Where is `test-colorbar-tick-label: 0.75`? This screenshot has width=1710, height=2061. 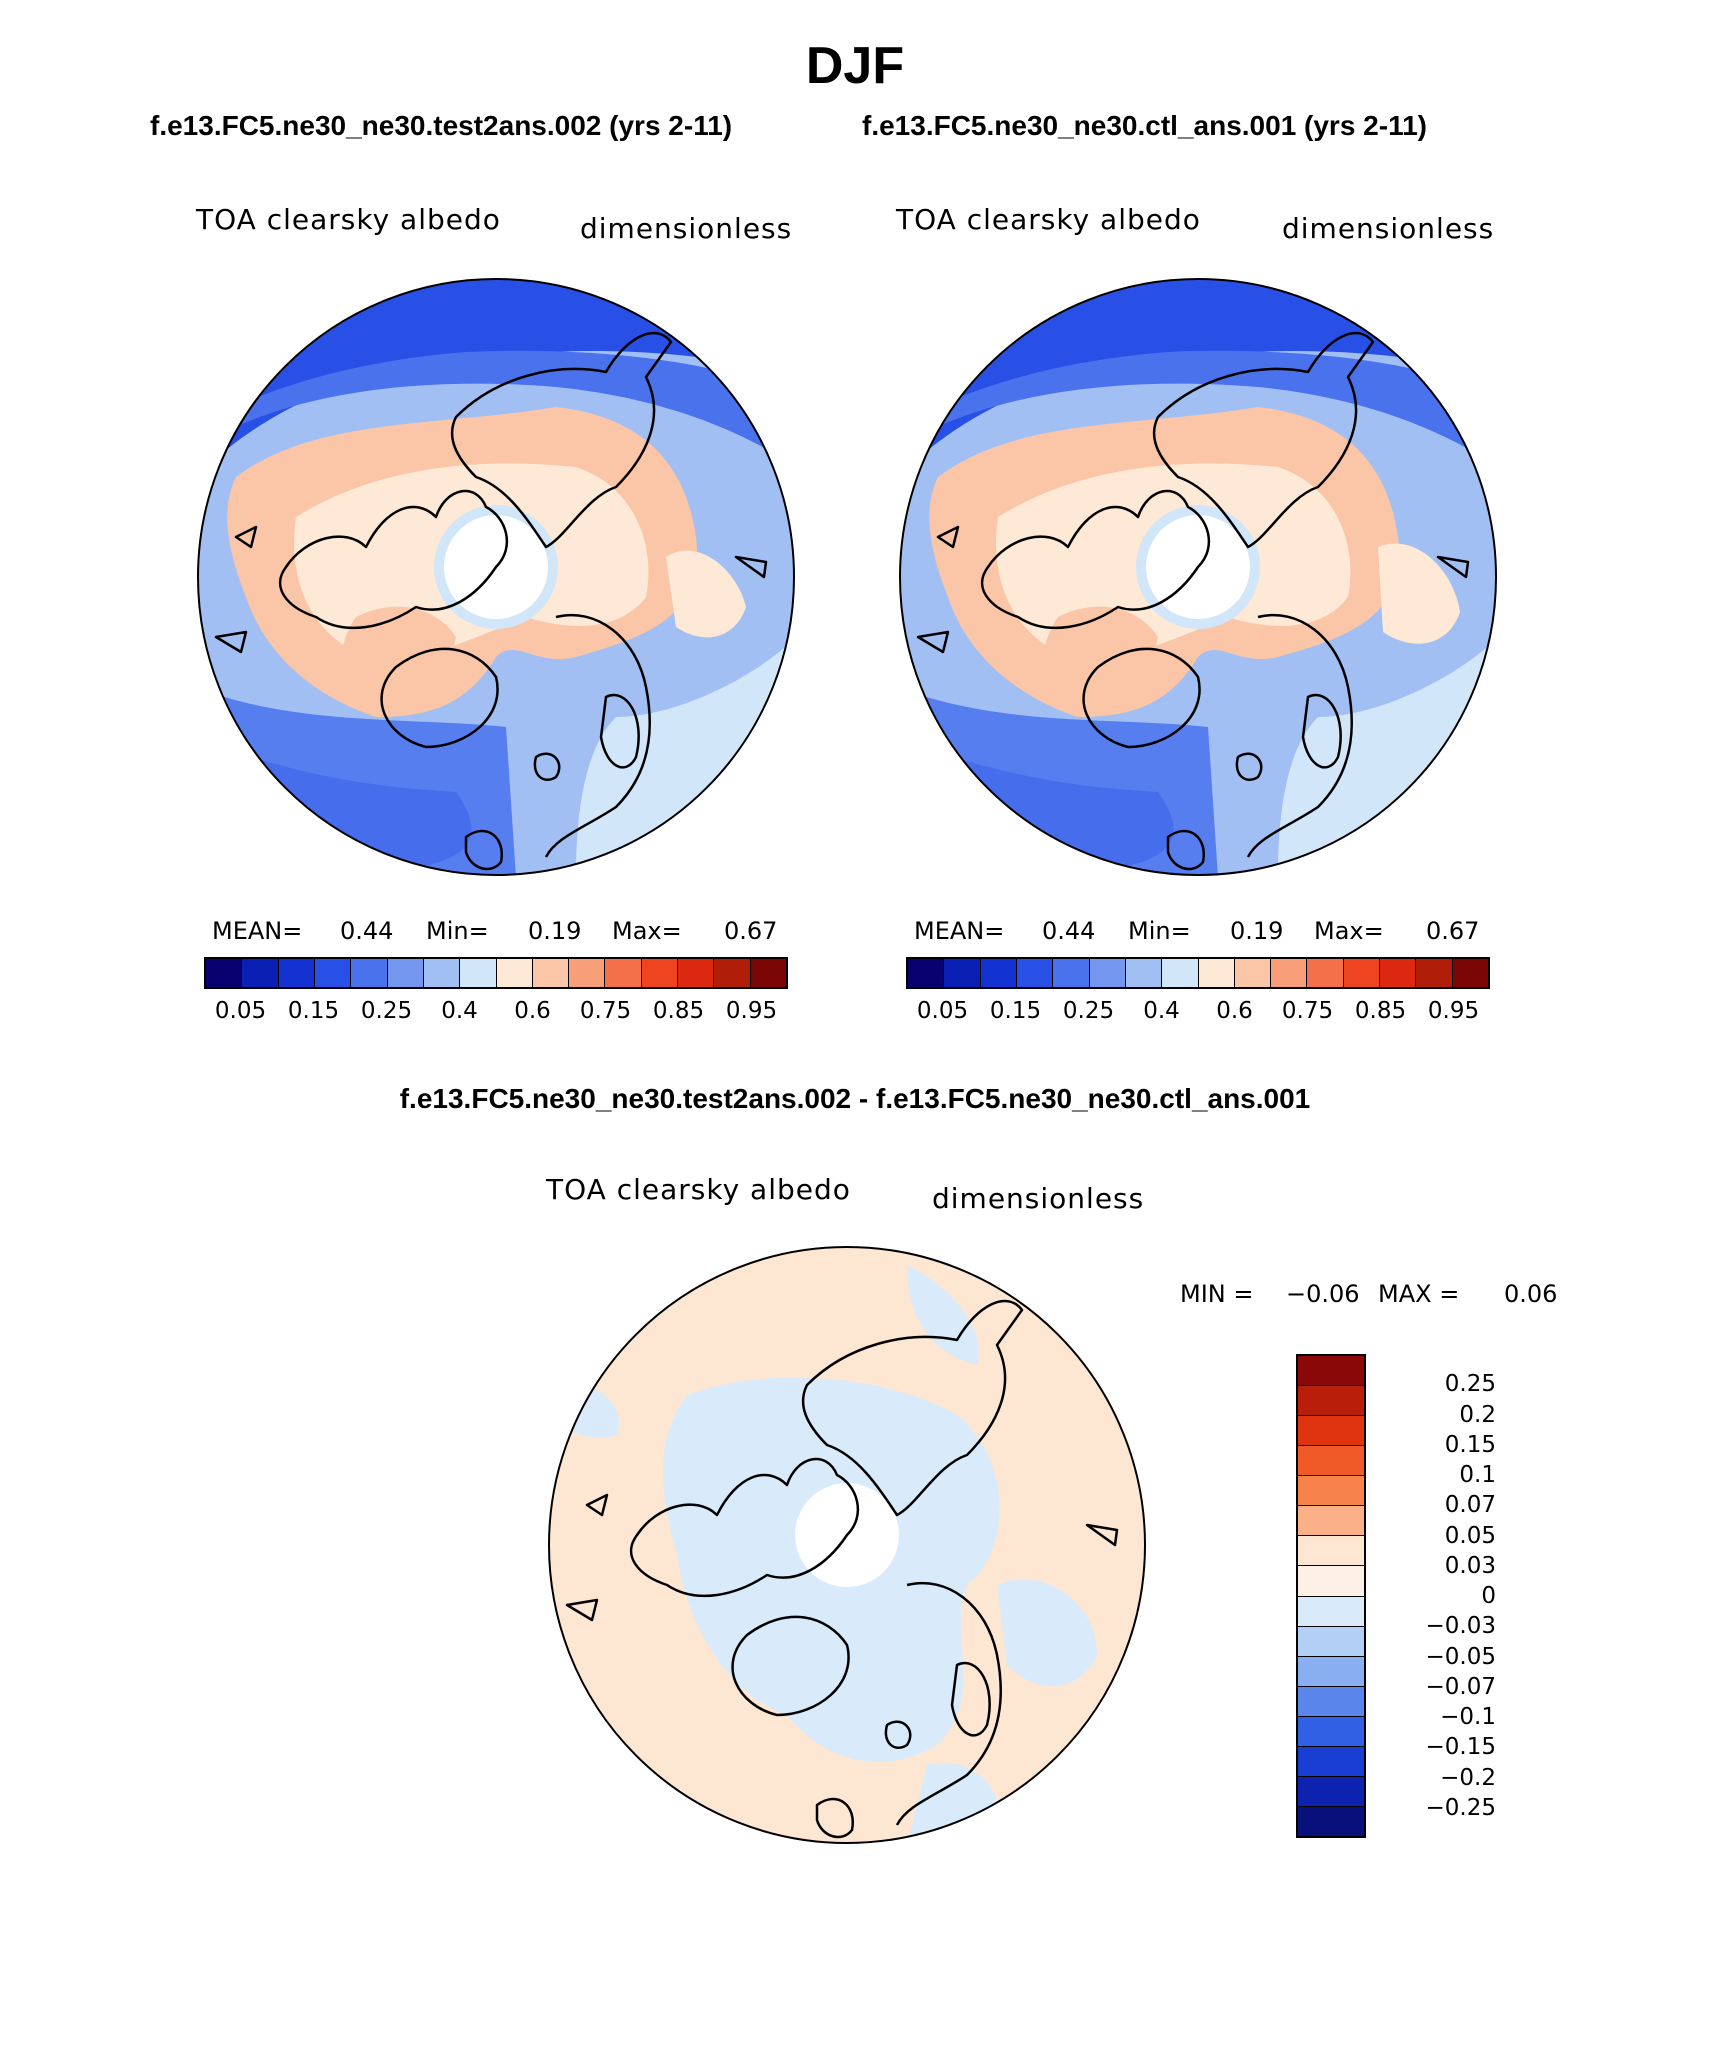 test-colorbar-tick-label: 0.75 is located at coordinates (605, 1011).